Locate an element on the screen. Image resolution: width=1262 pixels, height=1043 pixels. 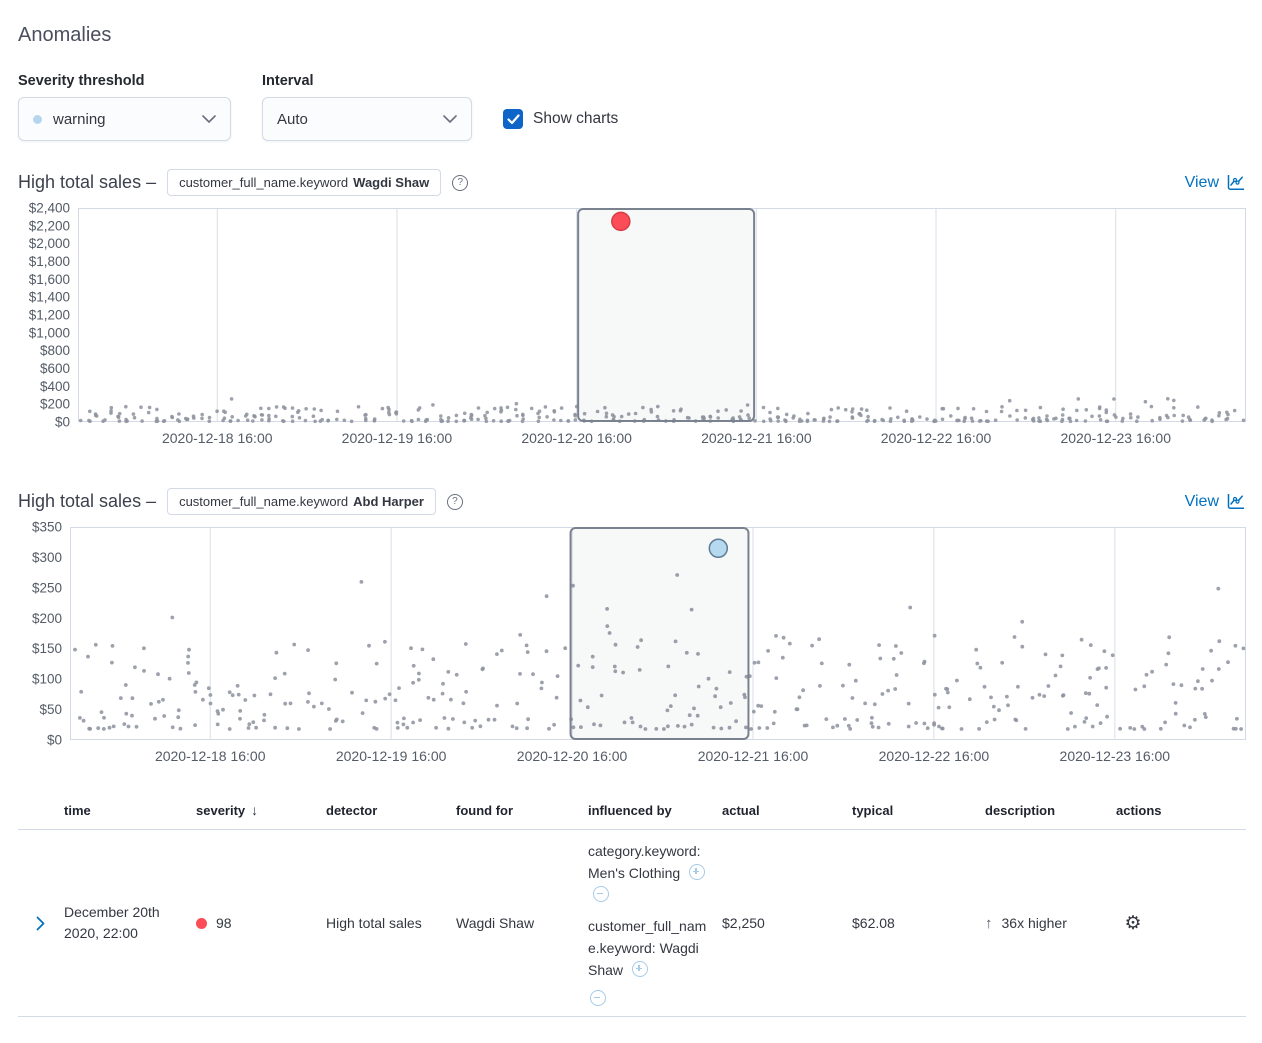
show-charts-checkbox is located at coordinates (513, 119).